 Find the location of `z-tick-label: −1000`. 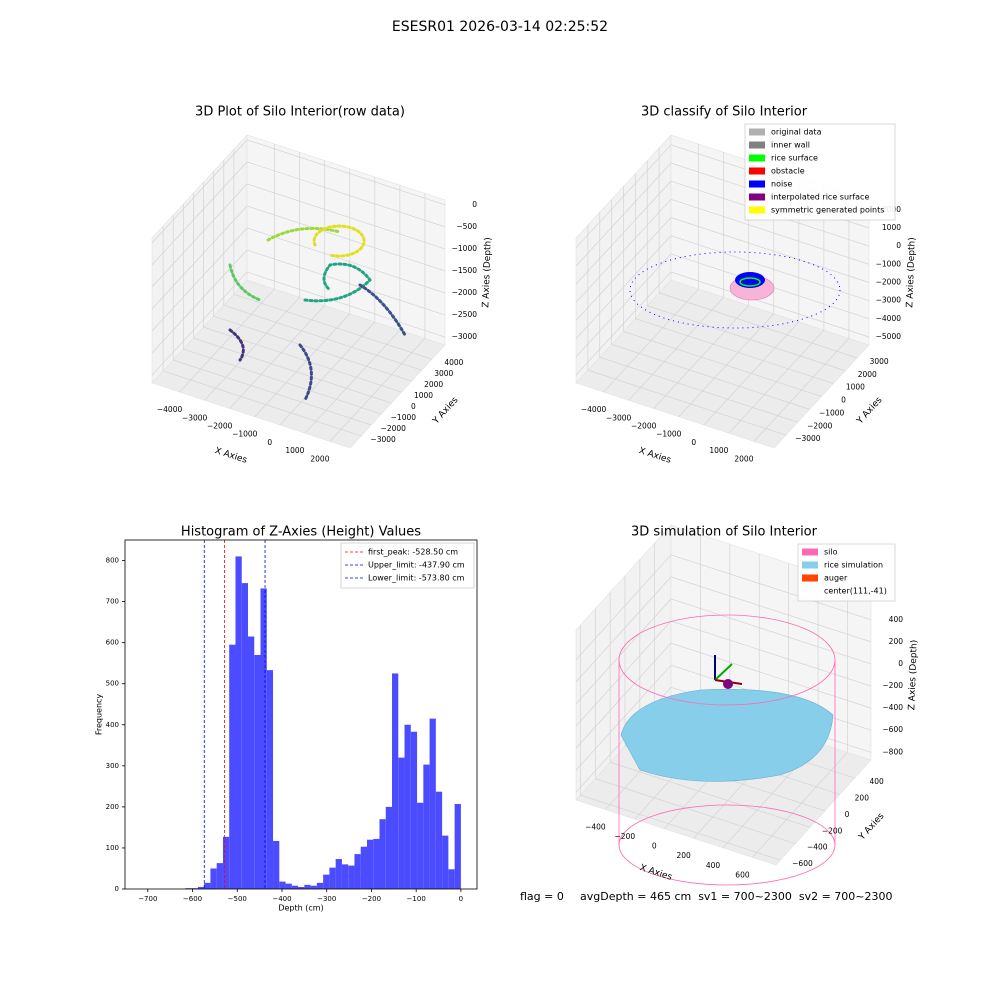

z-tick-label: −1000 is located at coordinates (465, 248).